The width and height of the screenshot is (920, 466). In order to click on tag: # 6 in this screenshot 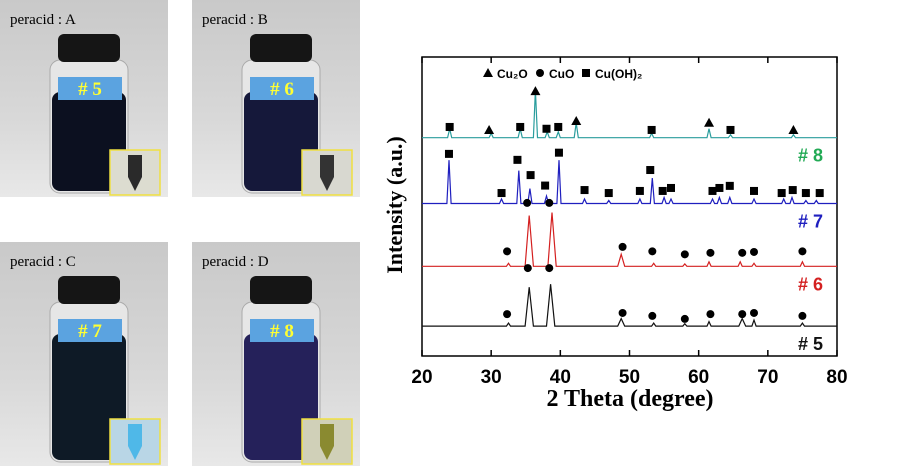, I will do `click(282, 89)`.